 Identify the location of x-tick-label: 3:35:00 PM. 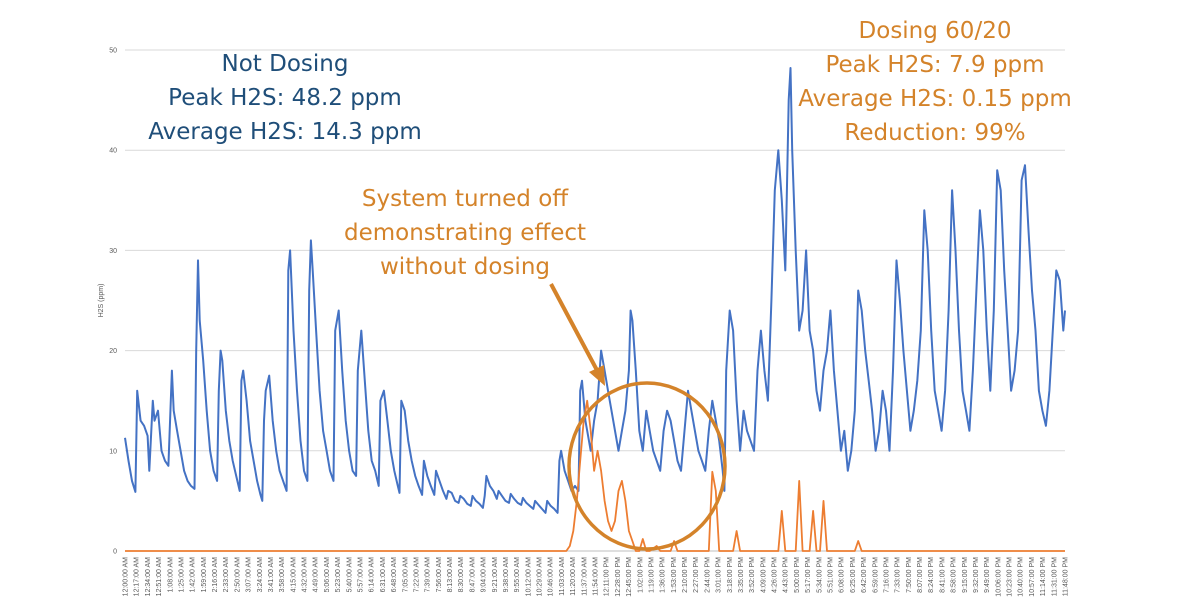
(741, 575).